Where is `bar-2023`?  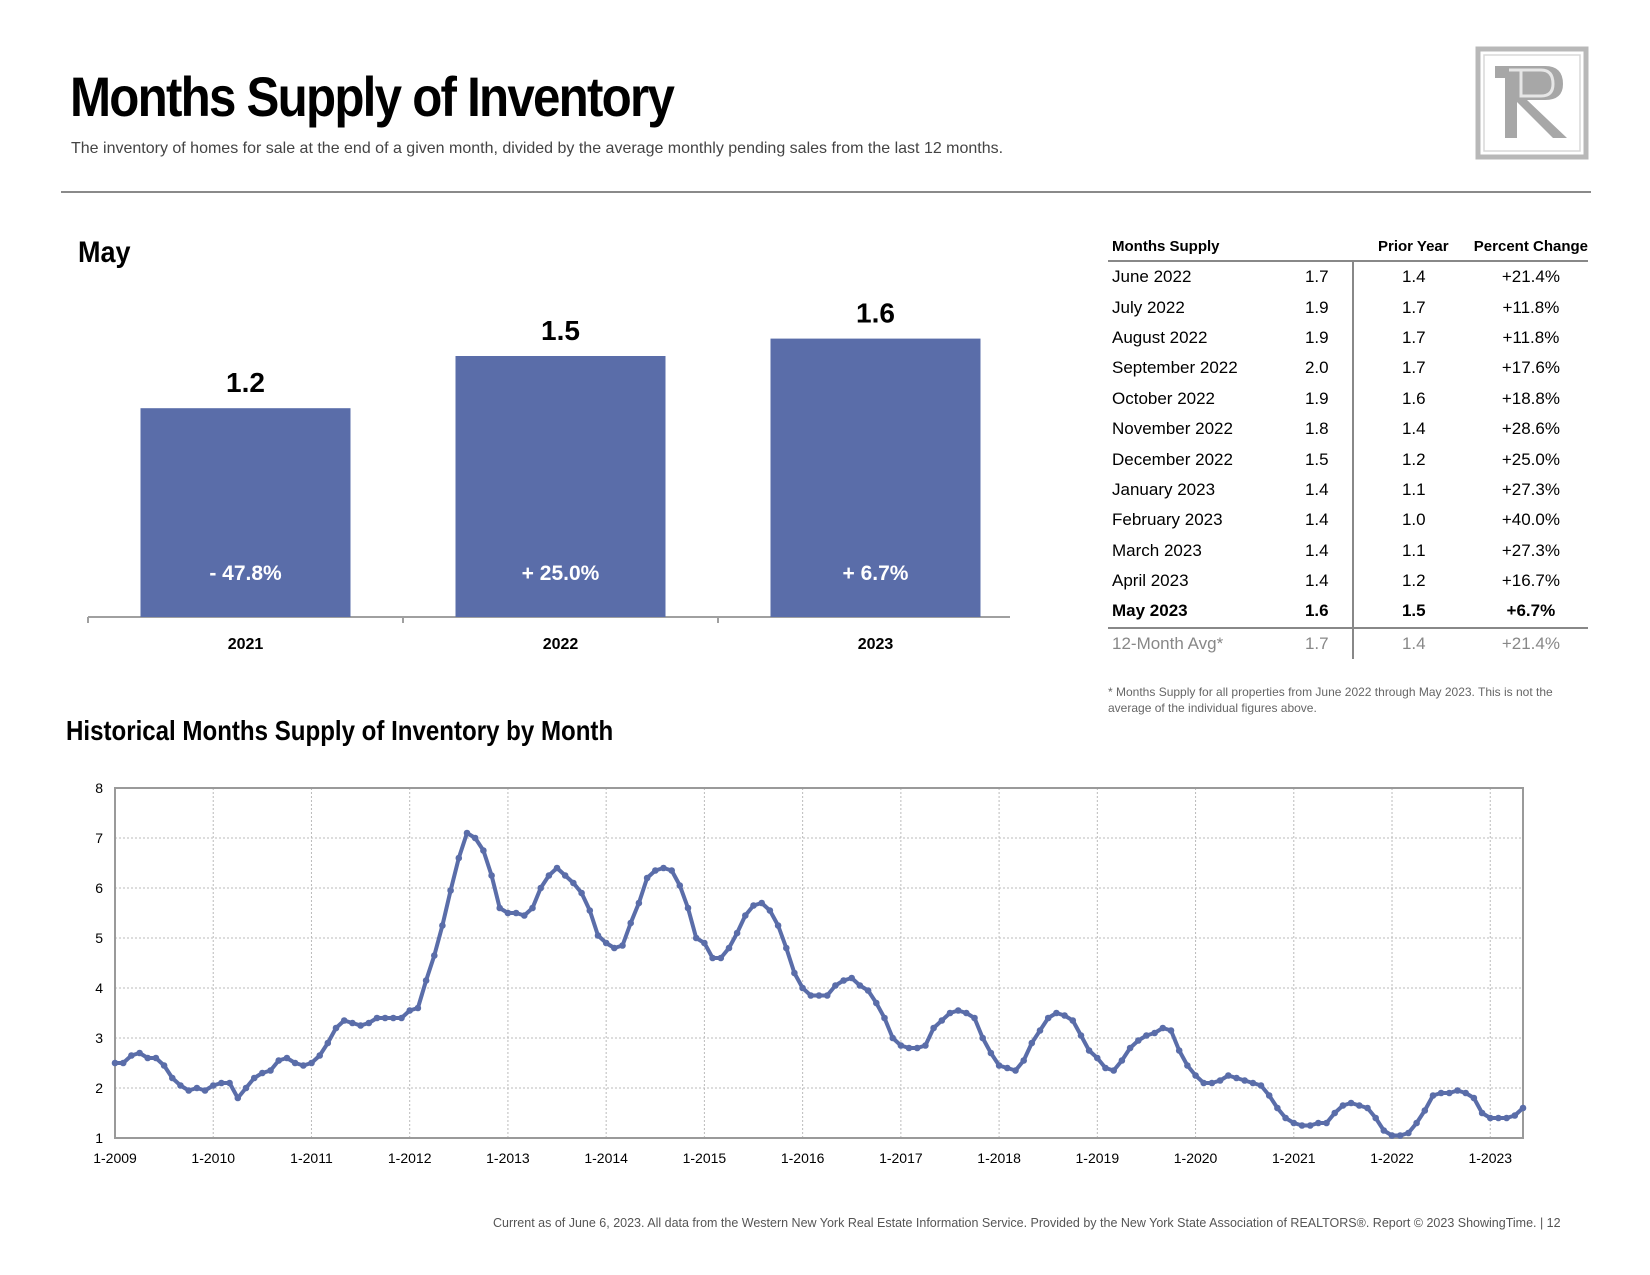
bar-2023 is located at coordinates (875, 477).